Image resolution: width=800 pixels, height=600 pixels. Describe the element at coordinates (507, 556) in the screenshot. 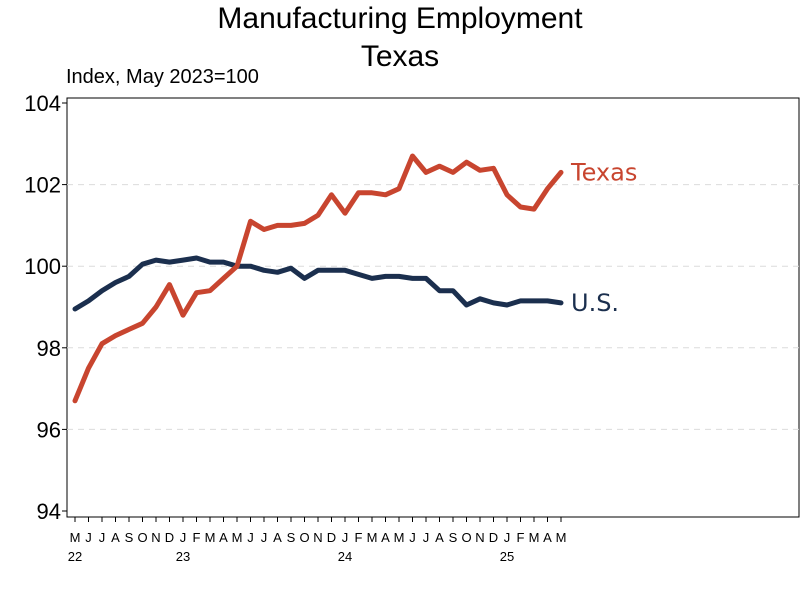

I see `x-year-label: 25` at that location.